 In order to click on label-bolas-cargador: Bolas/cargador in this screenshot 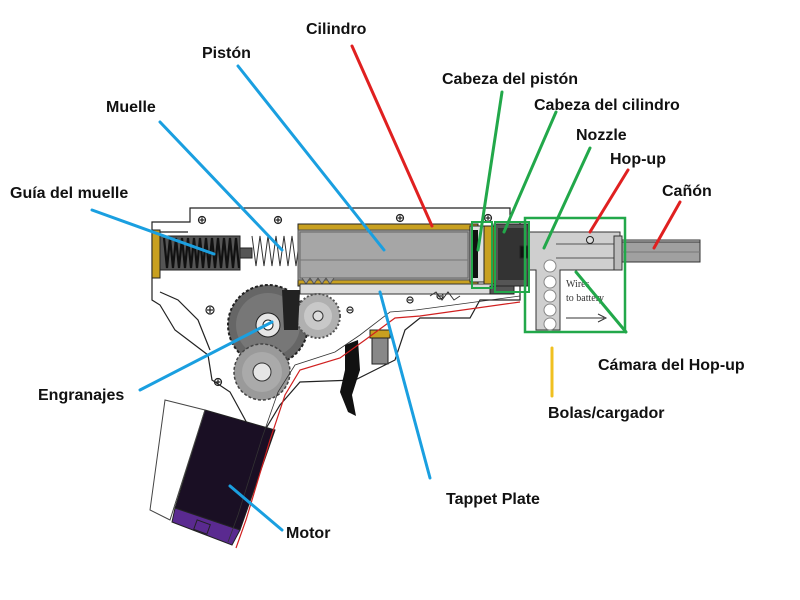, I will do `click(606, 413)`.